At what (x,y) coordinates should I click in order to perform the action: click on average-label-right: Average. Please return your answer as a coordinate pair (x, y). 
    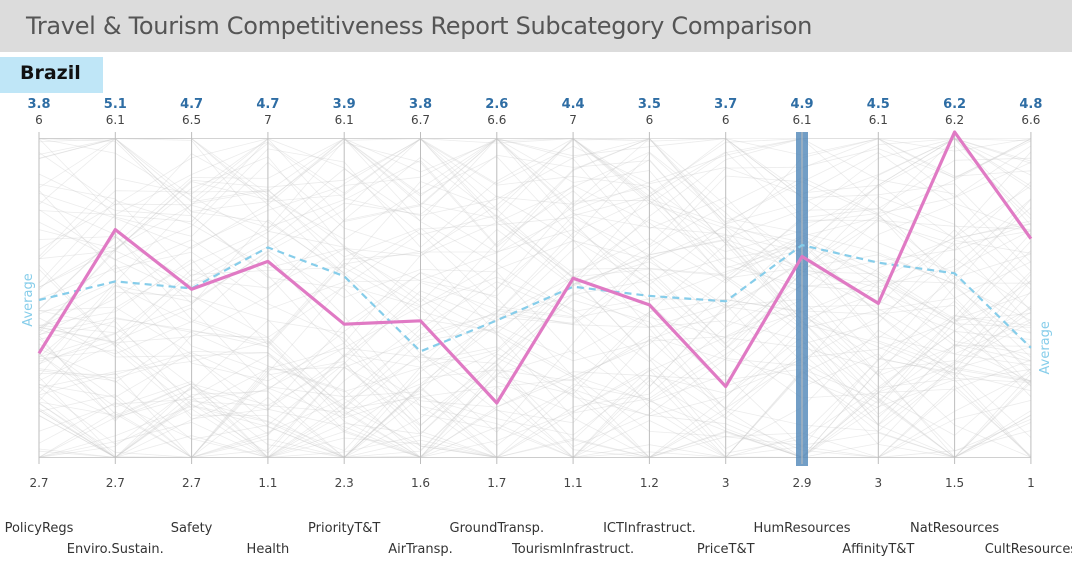
    Looking at the image, I should click on (1045, 347).